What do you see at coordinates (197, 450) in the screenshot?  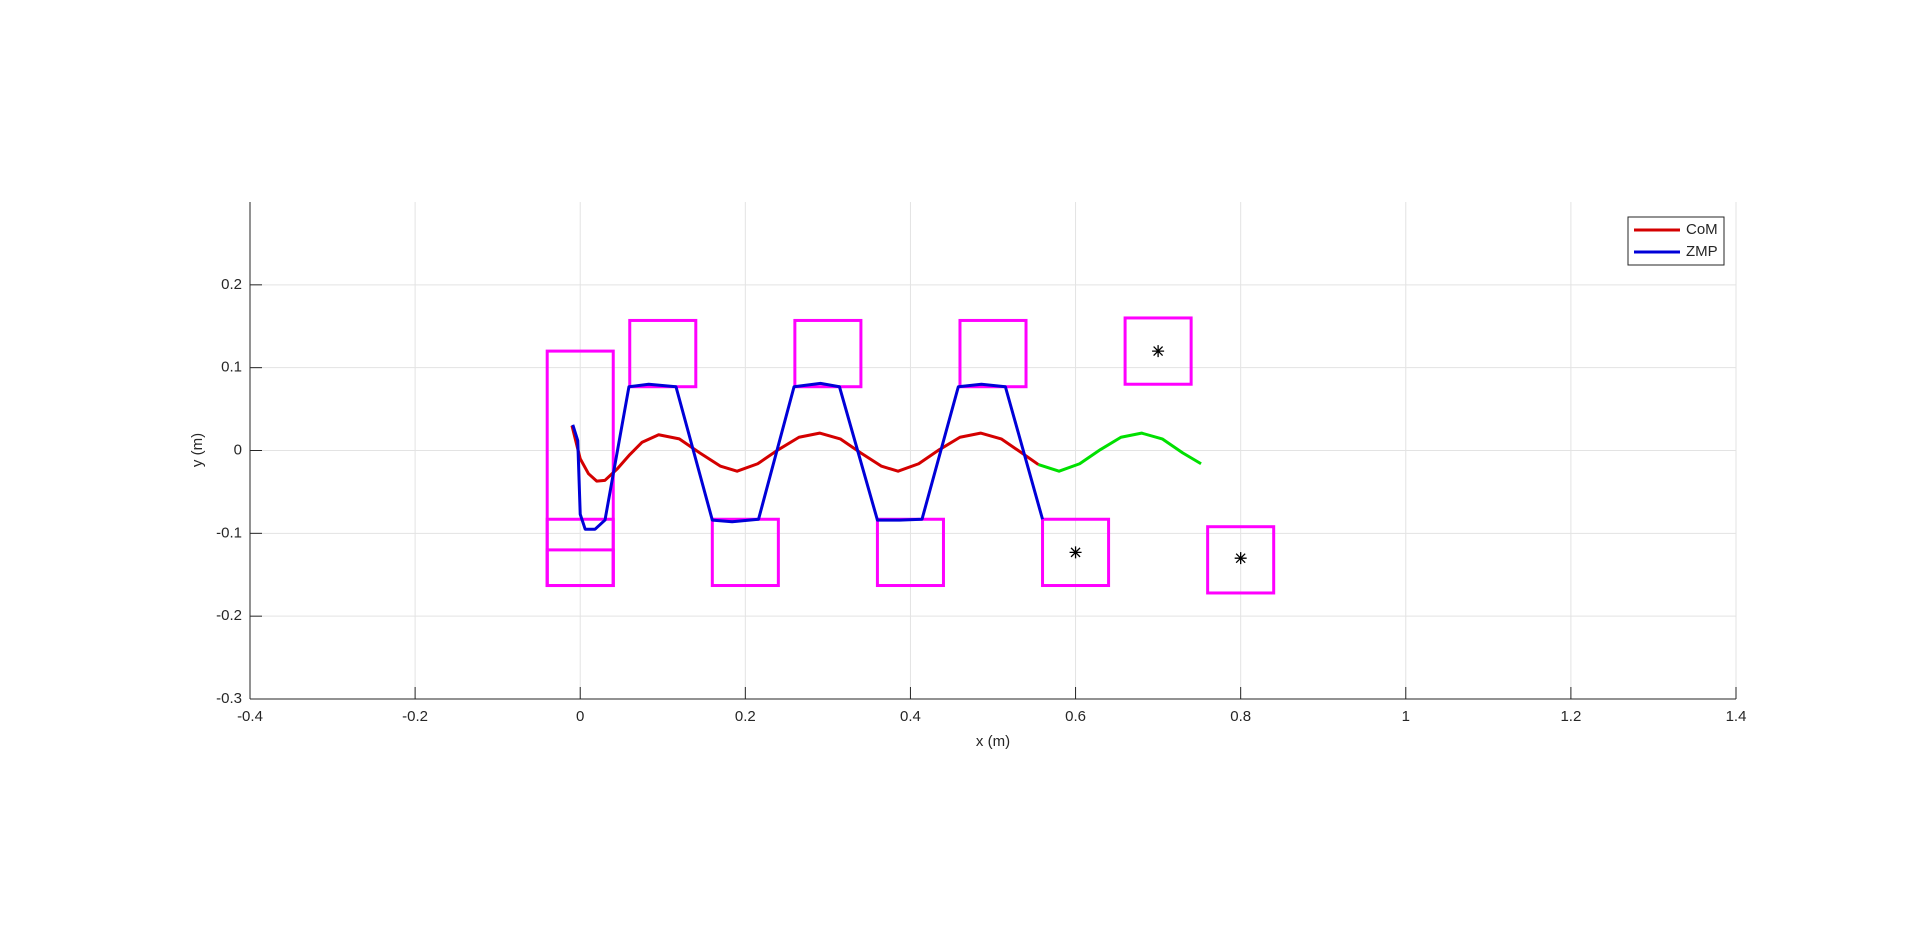 I see `y-axis-label: y (m)` at bounding box center [197, 450].